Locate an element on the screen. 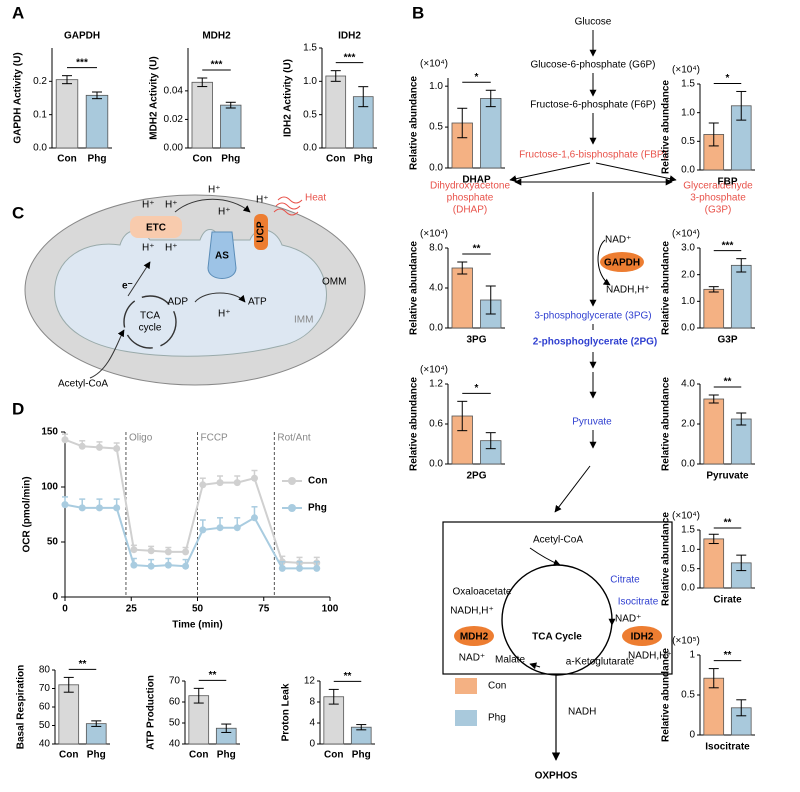 This screenshot has width=800, height=792. tca-cycle-icon is located at coordinates (150, 322).